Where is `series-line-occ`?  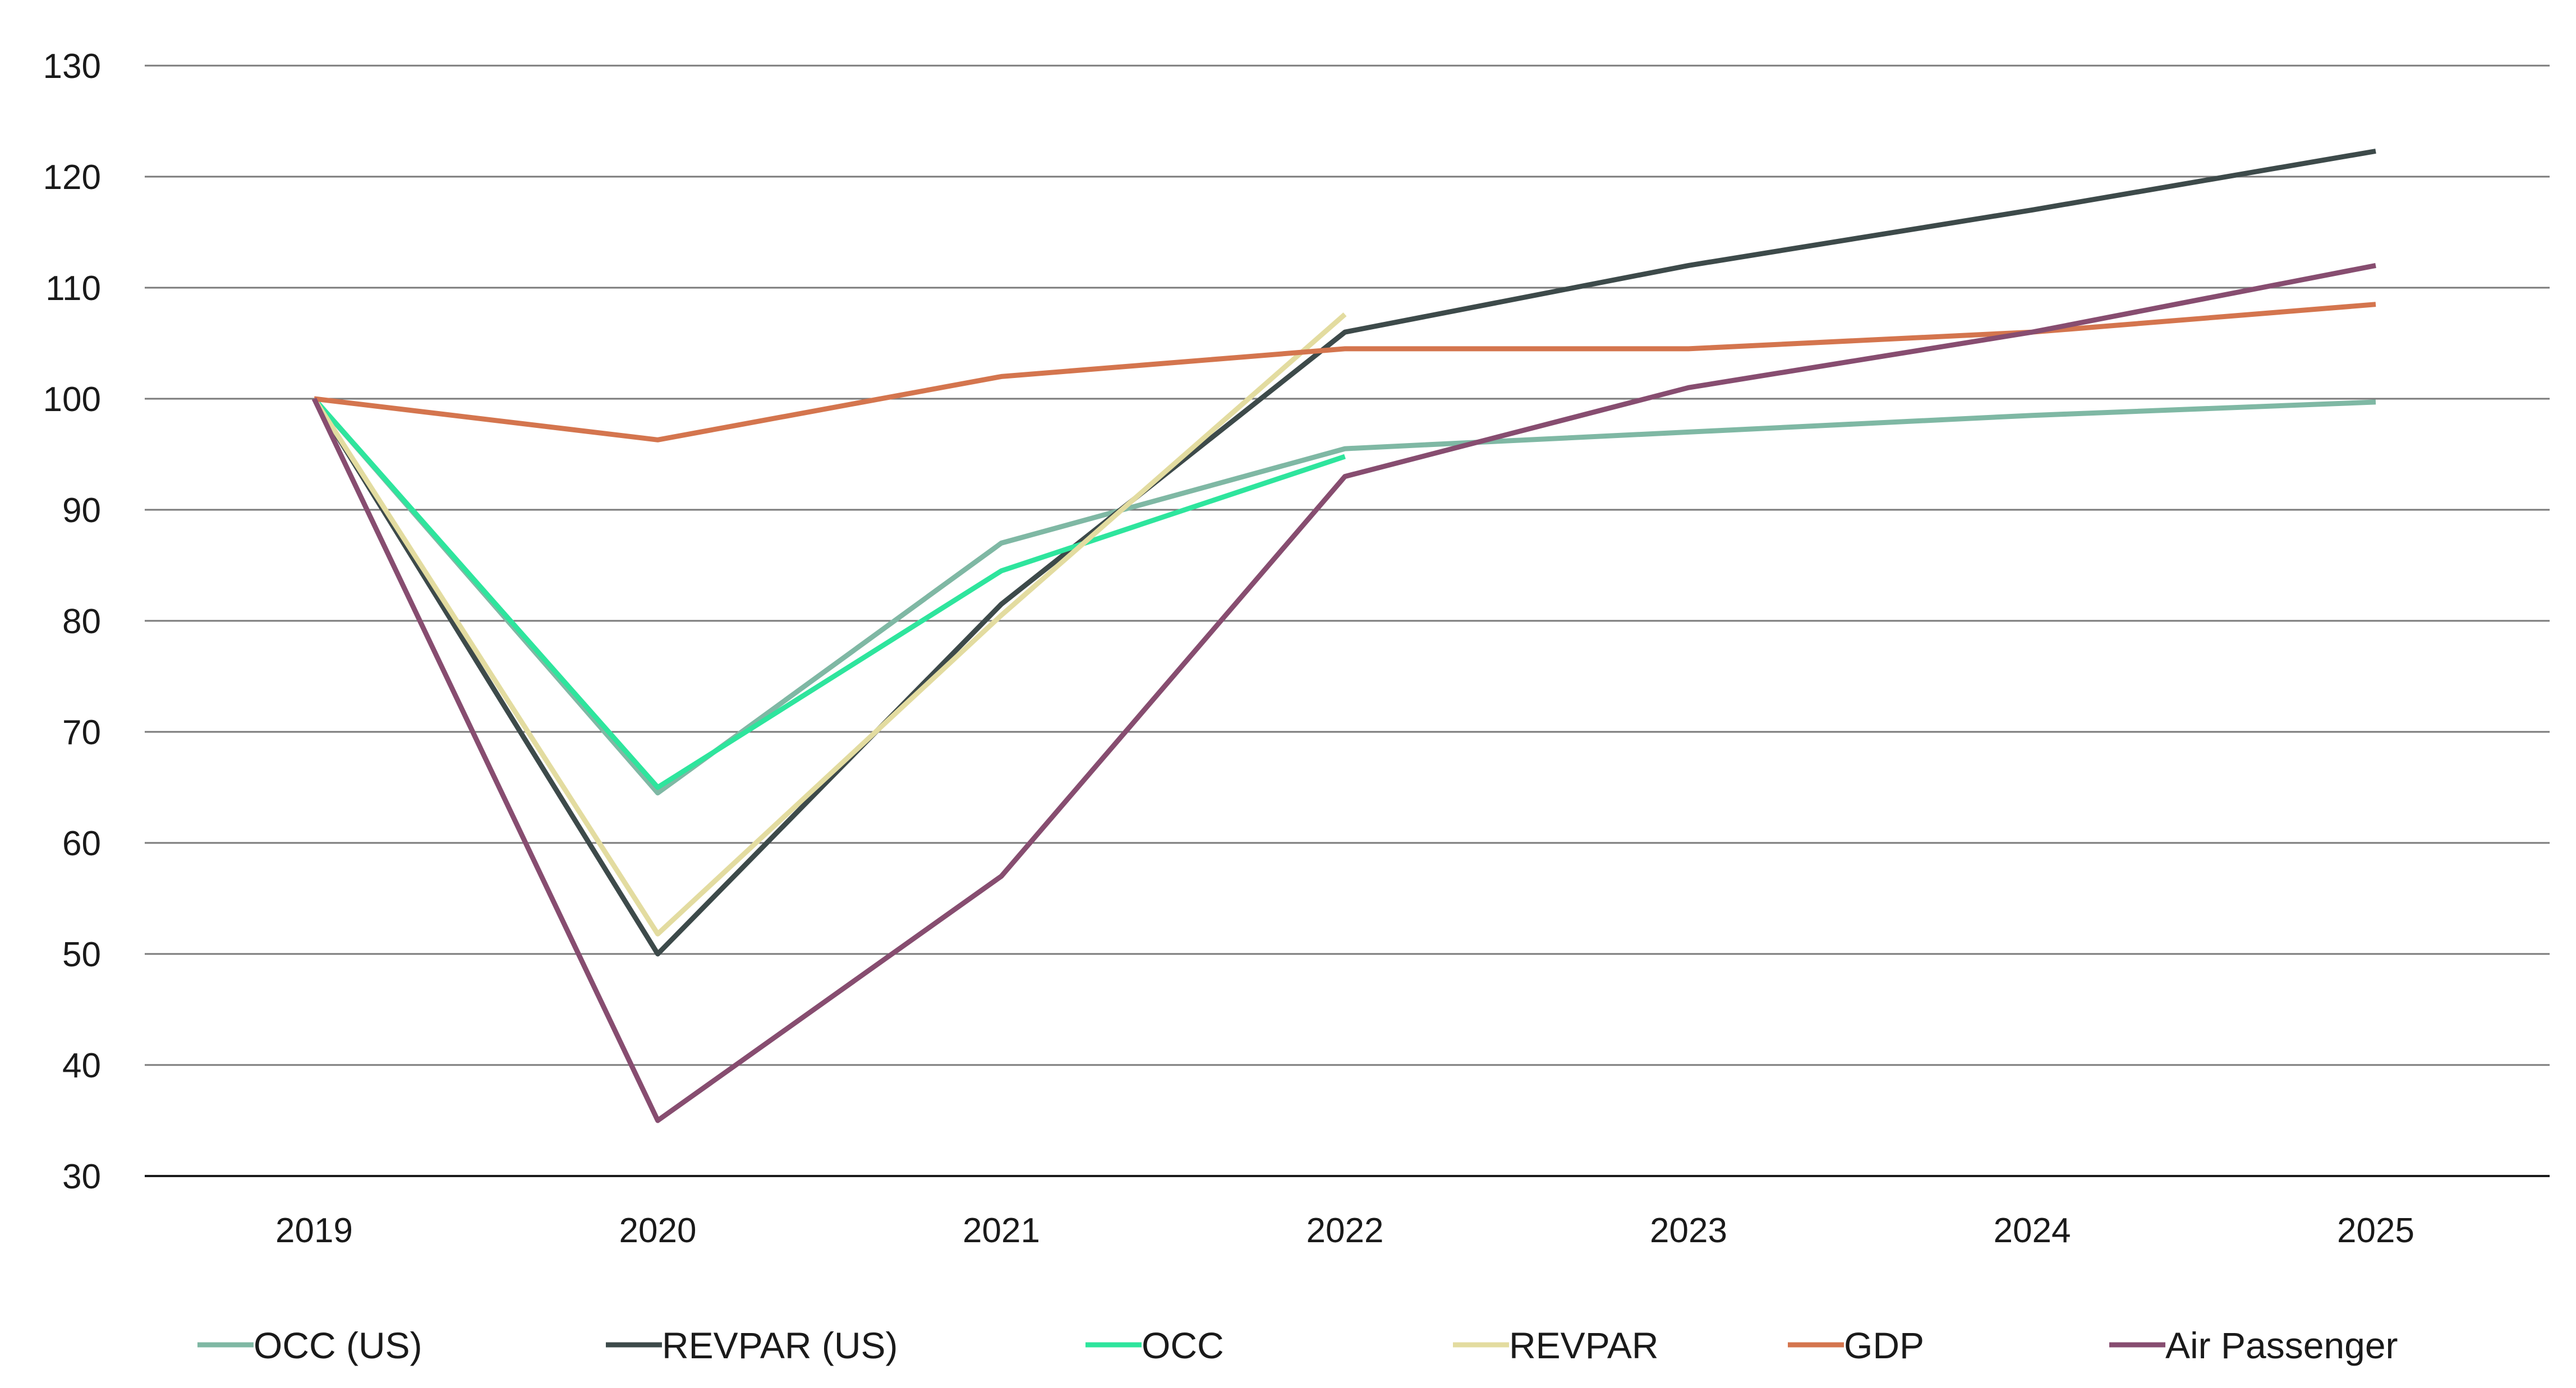 series-line-occ is located at coordinates (829, 593).